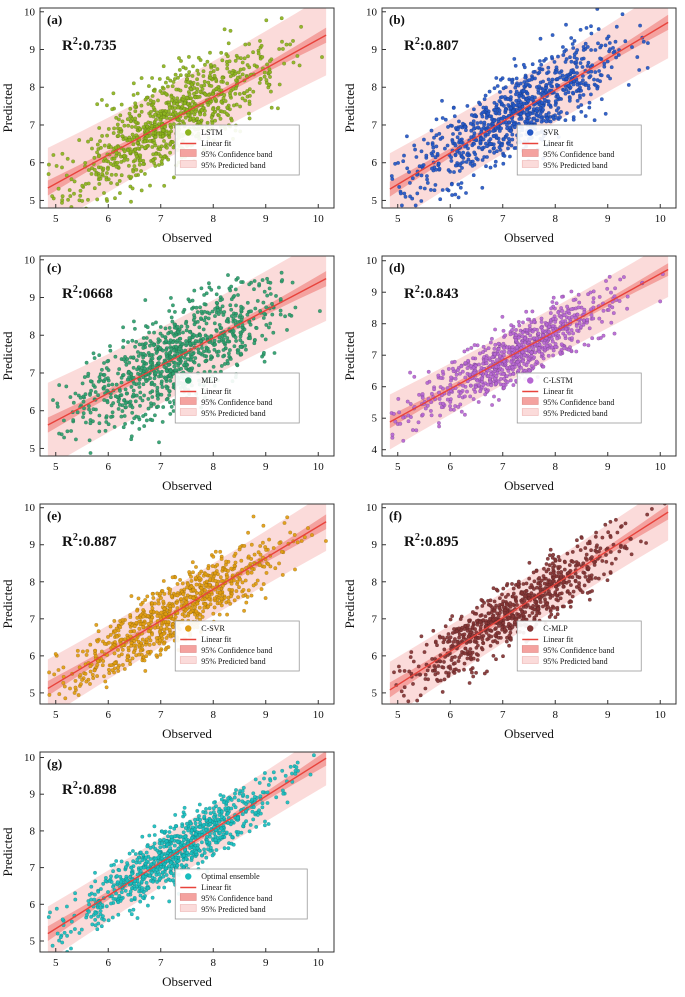  Describe the element at coordinates (230, 876) in the screenshot. I see `legend-item-label: Optimal ensemble` at that location.